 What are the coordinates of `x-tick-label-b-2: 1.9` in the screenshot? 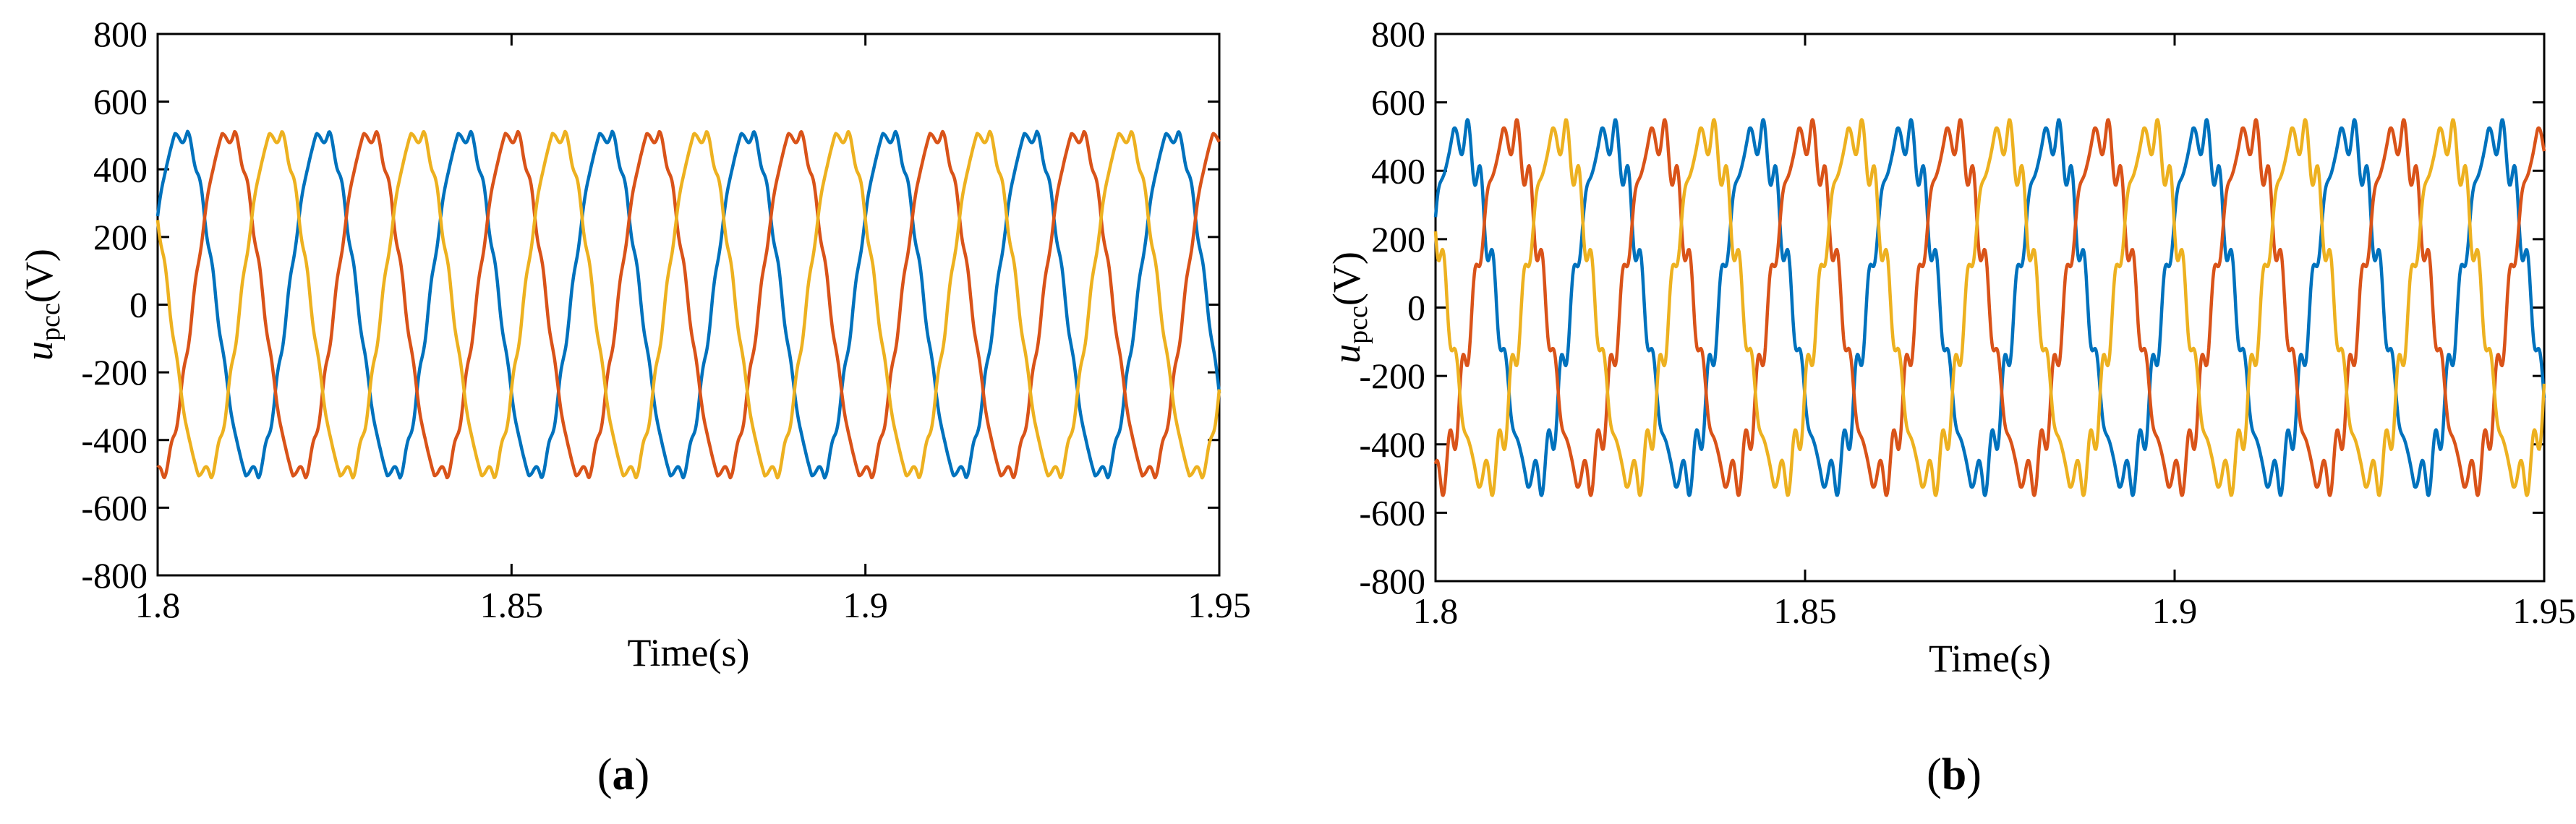 It's located at (2175, 611).